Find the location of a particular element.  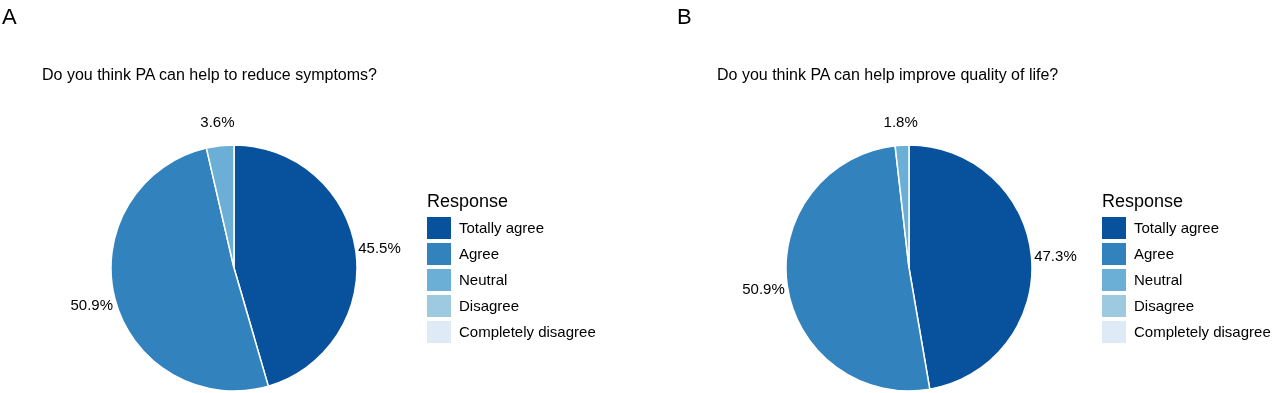

data-label: 1.8% is located at coordinates (900, 121).